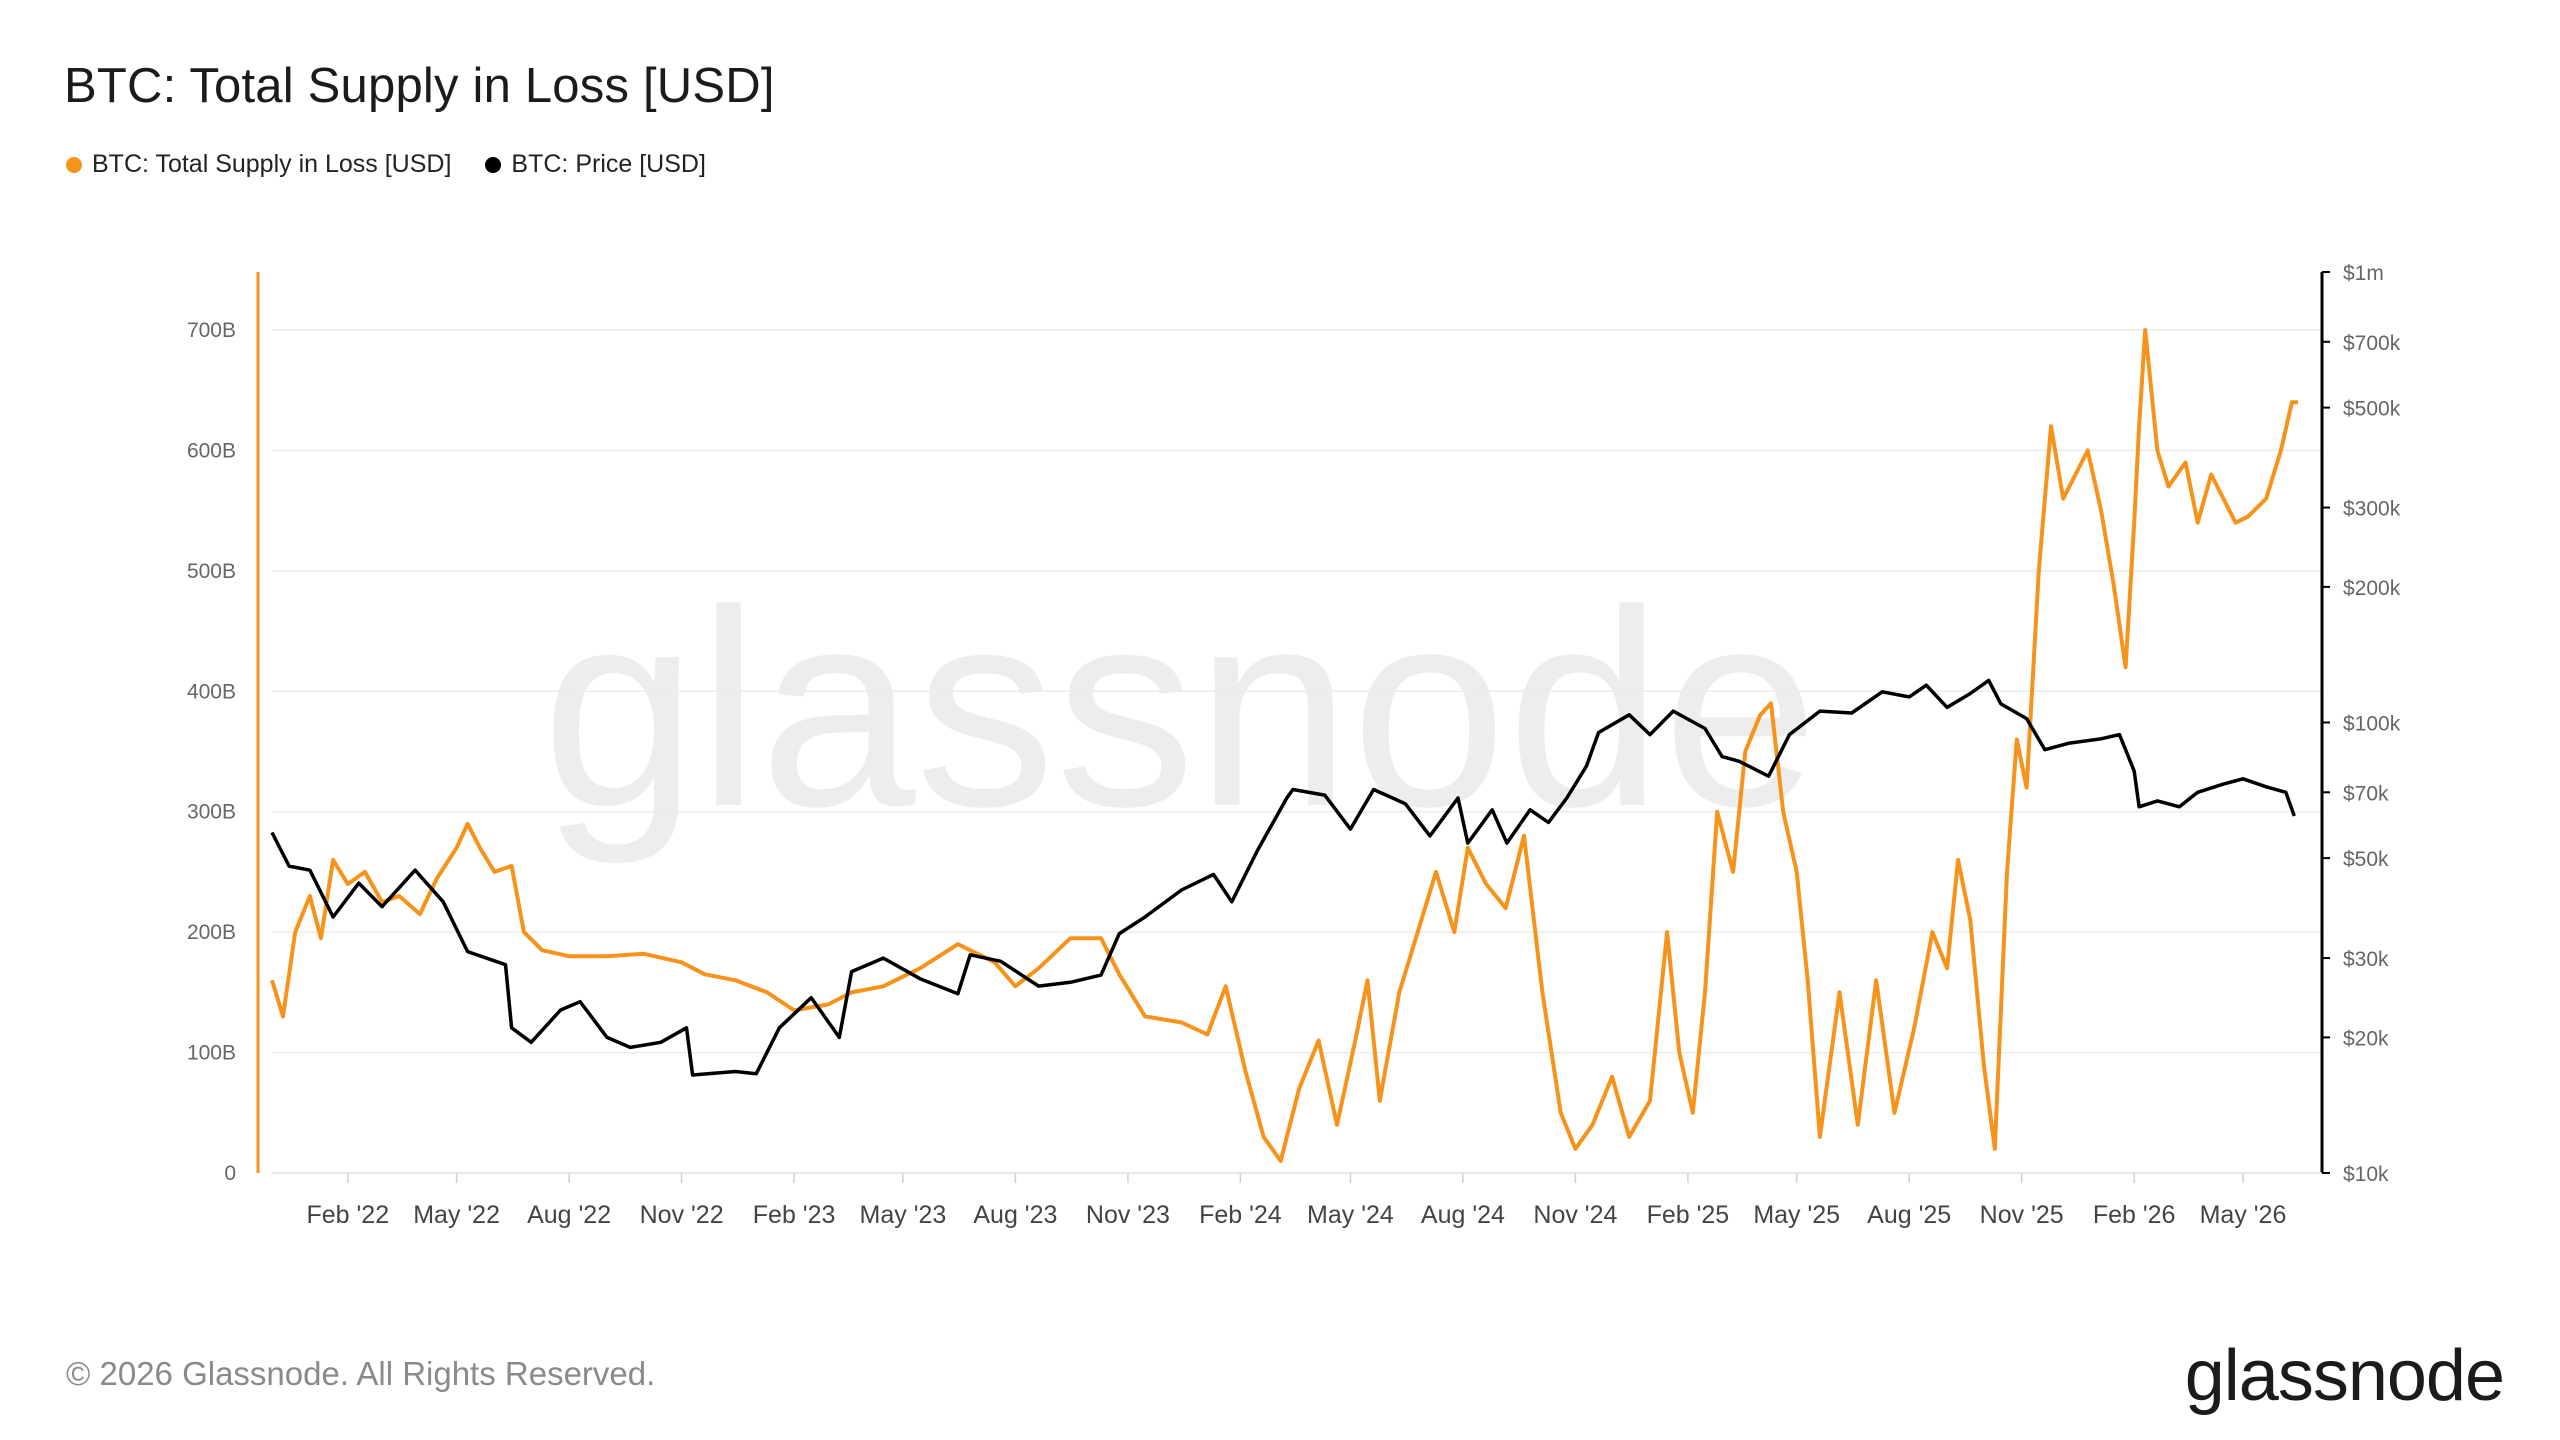 The image size is (2560, 1440). Describe the element at coordinates (1909, 1215) in the screenshot. I see `x-tick-label: Aug '25` at that location.